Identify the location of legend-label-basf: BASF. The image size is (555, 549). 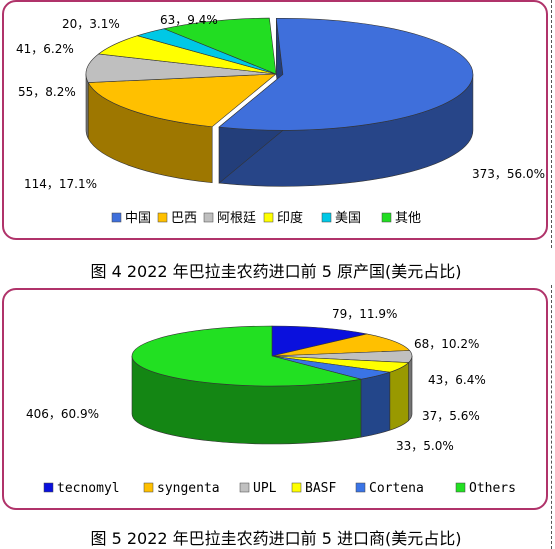
(320, 488).